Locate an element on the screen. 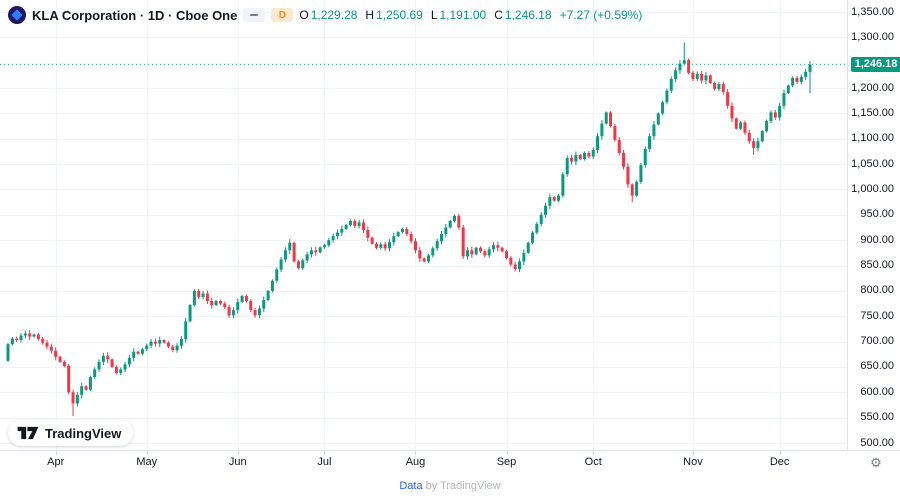 The height and width of the screenshot is (498, 900). indicator-dash-badge is located at coordinates (254, 15).